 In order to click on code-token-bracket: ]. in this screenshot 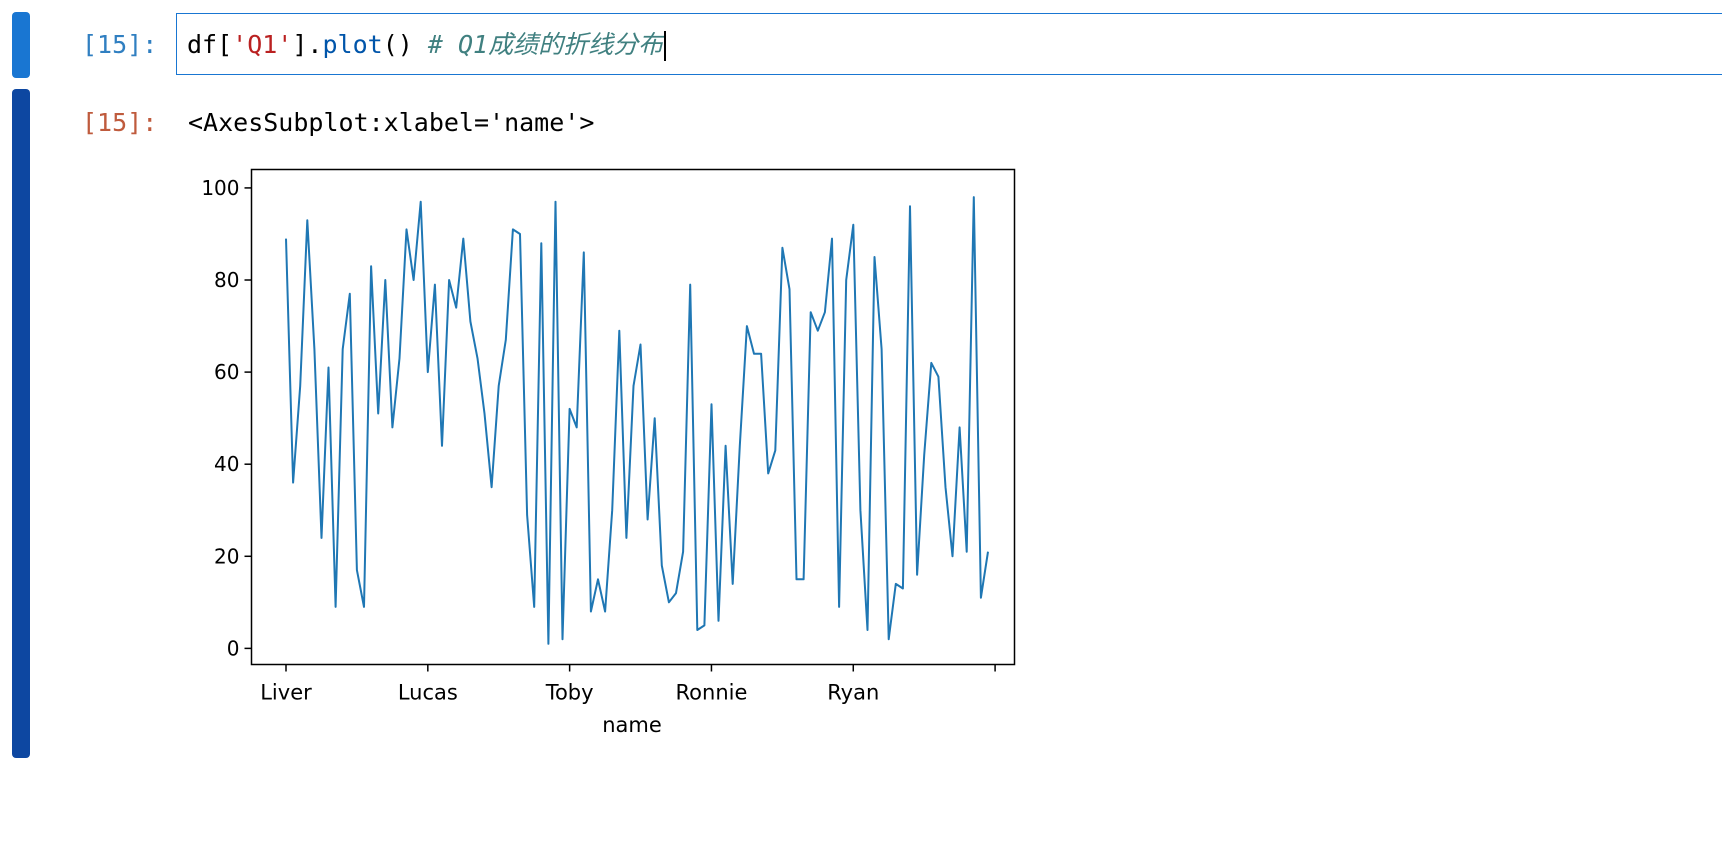, I will do `click(307, 44)`.